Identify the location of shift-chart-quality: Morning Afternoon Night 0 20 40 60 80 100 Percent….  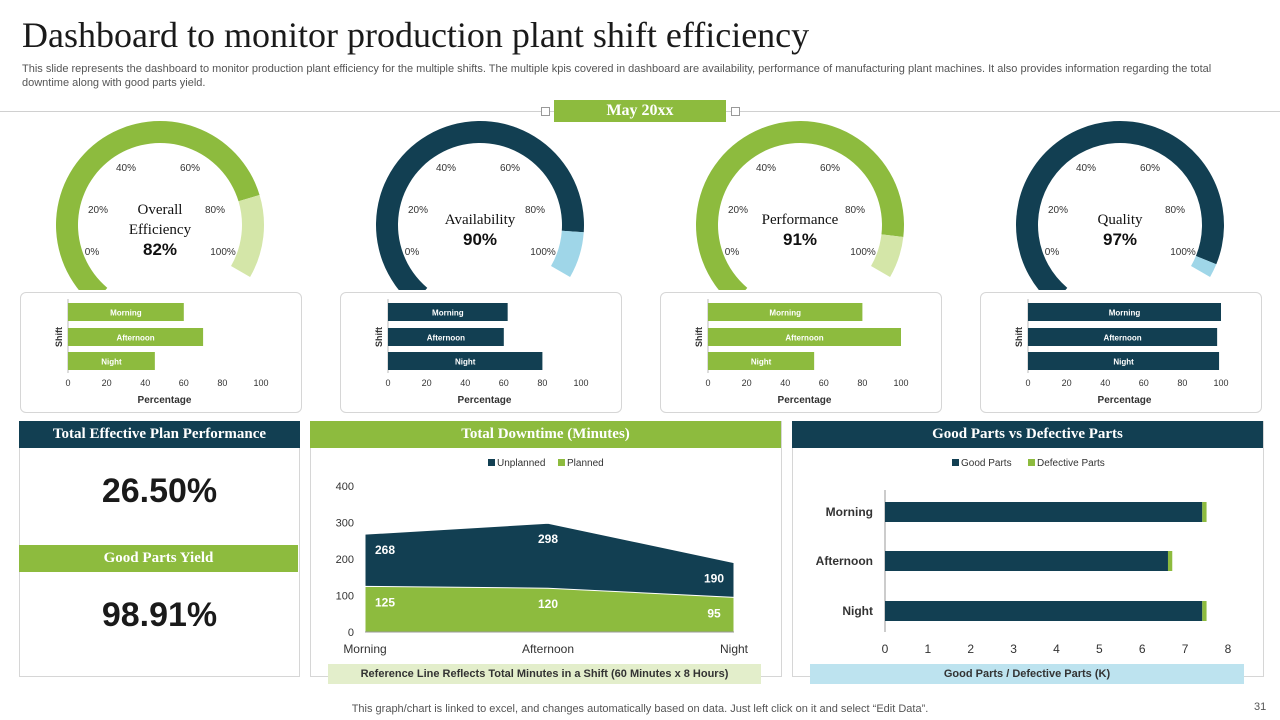
(1121, 352).